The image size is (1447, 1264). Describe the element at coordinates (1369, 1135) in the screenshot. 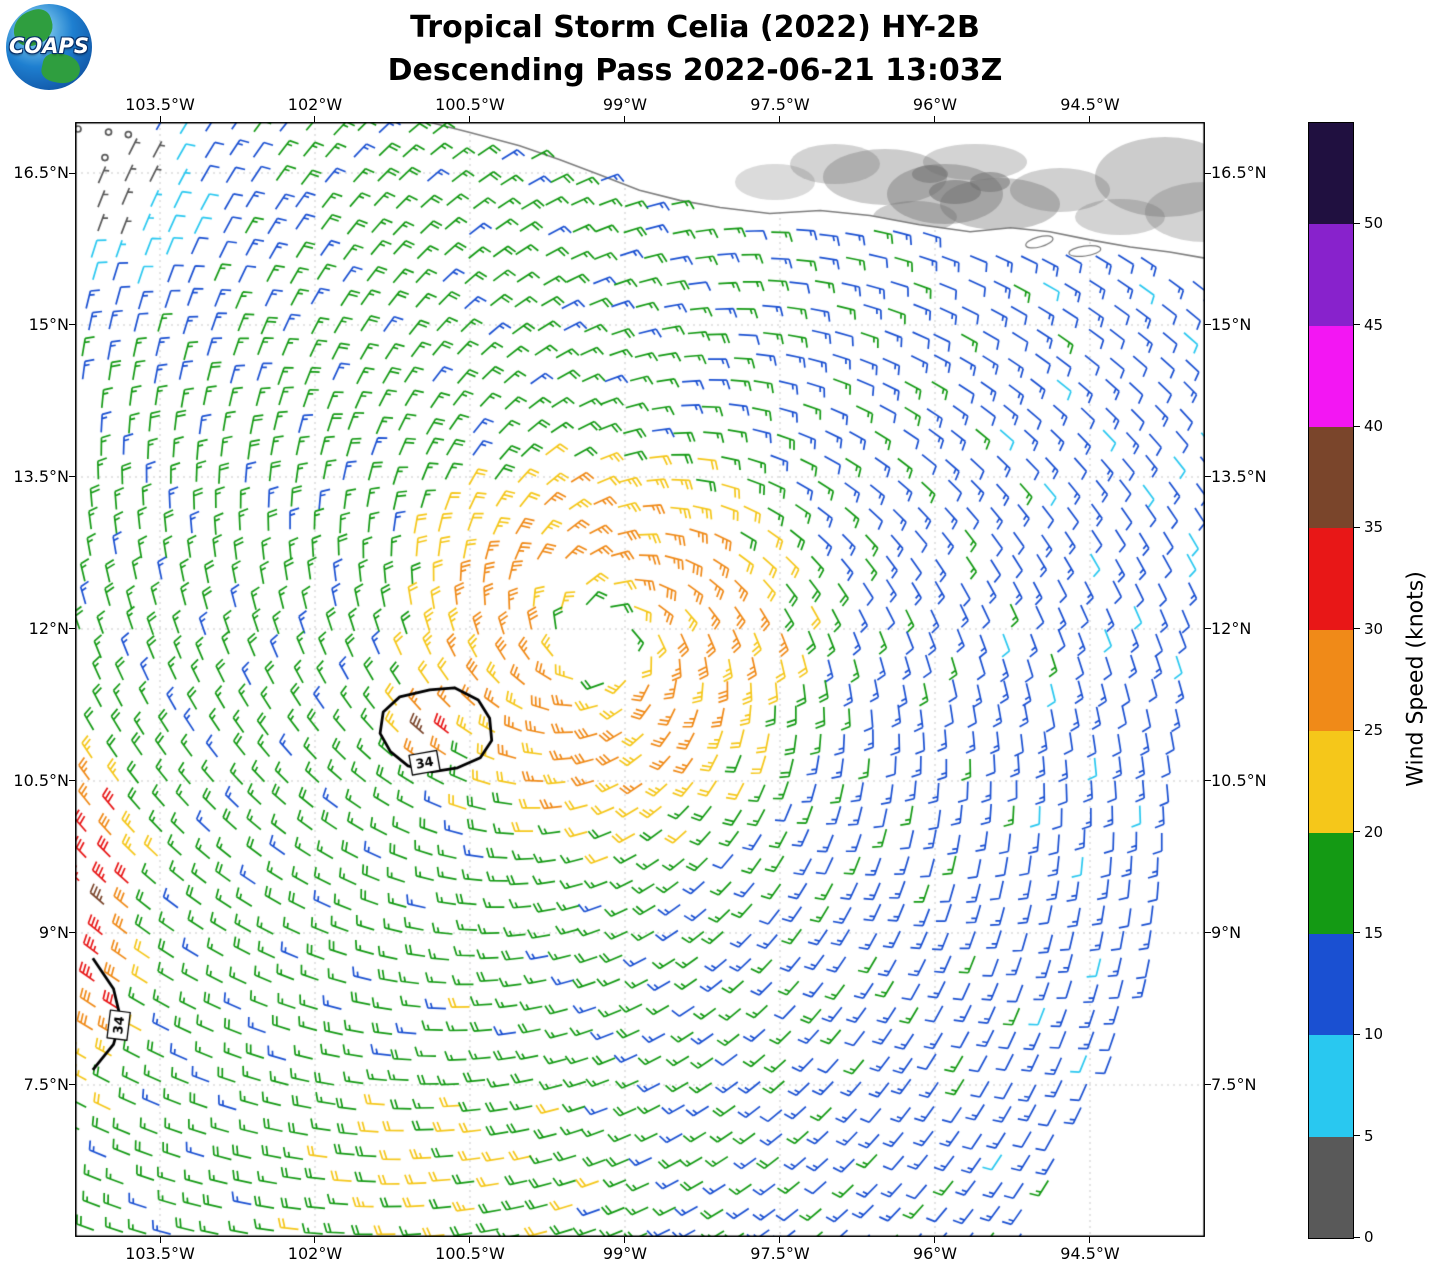

I see `colorbar-tick-label: 5` at that location.